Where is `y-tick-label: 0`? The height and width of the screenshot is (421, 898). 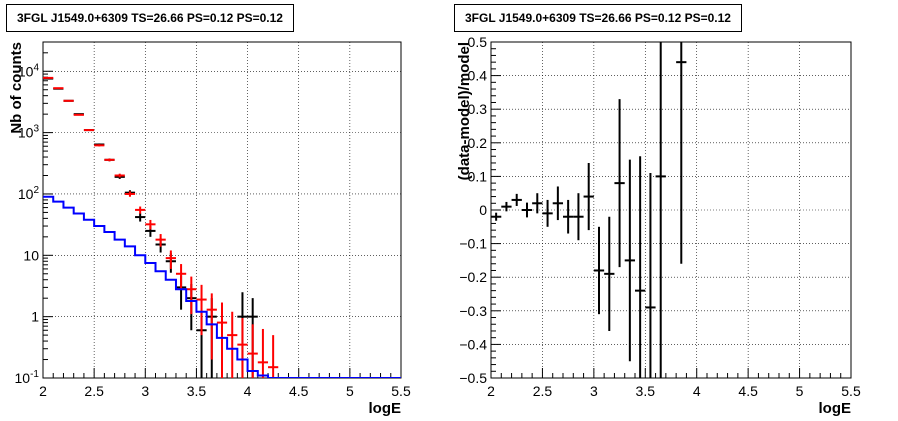 y-tick-label: 0 is located at coordinates (483, 210).